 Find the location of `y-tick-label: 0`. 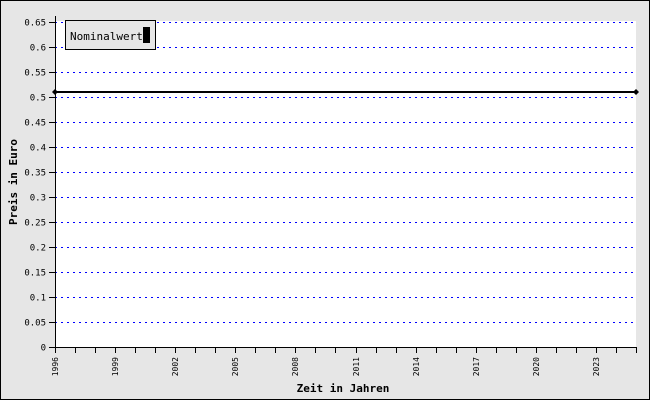

y-tick-label: 0 is located at coordinates (43, 349).